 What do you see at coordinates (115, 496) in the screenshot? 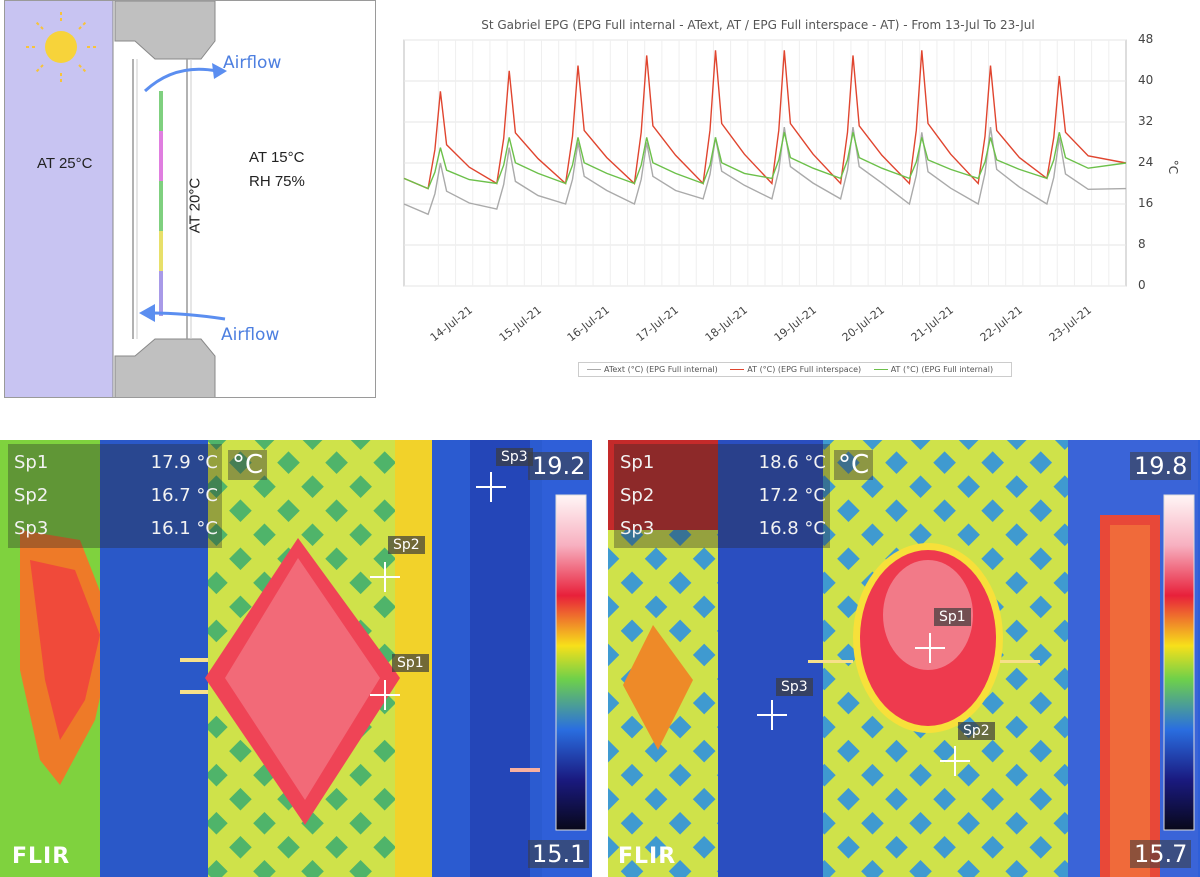
I see `spot-info-box-left` at bounding box center [115, 496].